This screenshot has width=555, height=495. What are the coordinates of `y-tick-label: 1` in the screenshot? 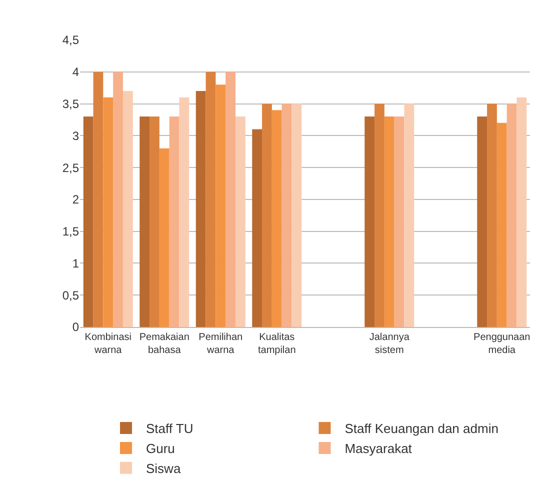 It's located at (76, 263).